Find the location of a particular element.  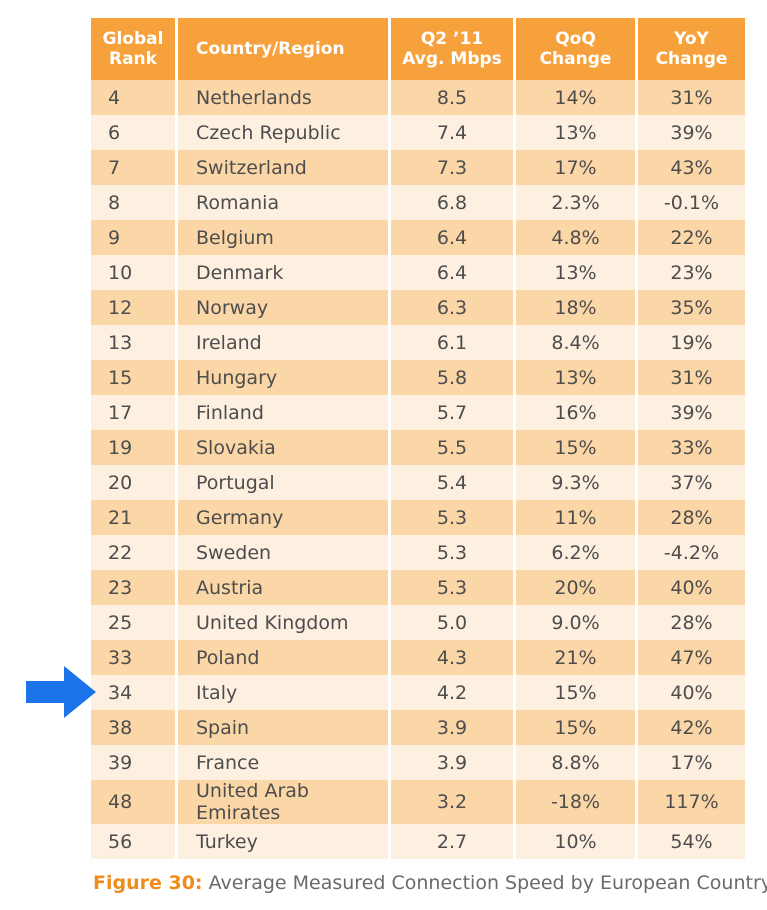

country-cell: Slovakia is located at coordinates (284, 447).